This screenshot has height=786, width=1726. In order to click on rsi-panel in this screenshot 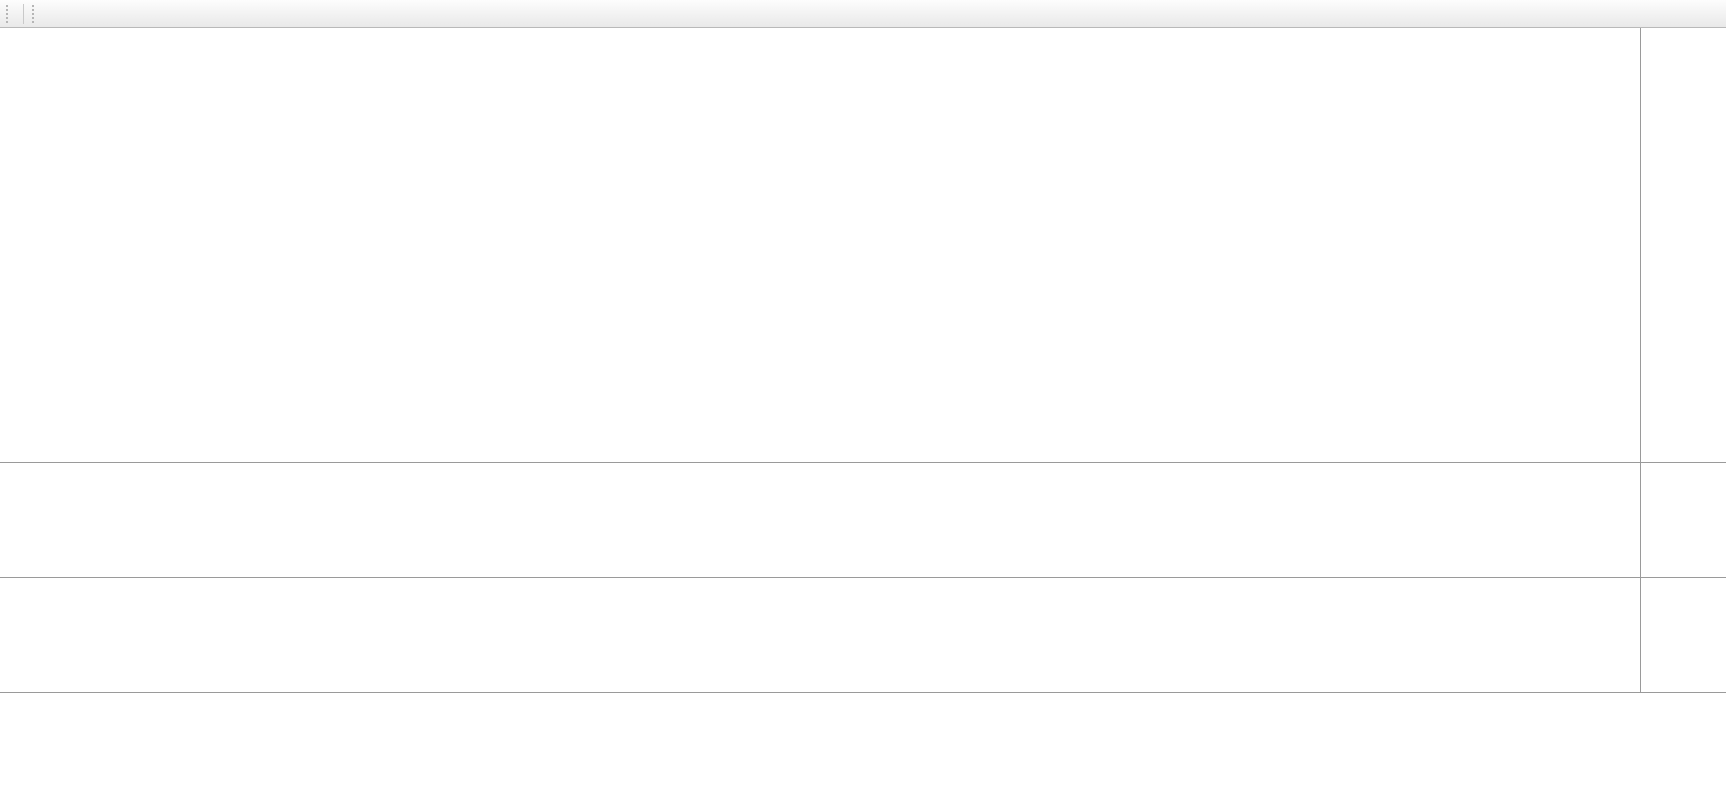, I will do `click(820, 635)`.